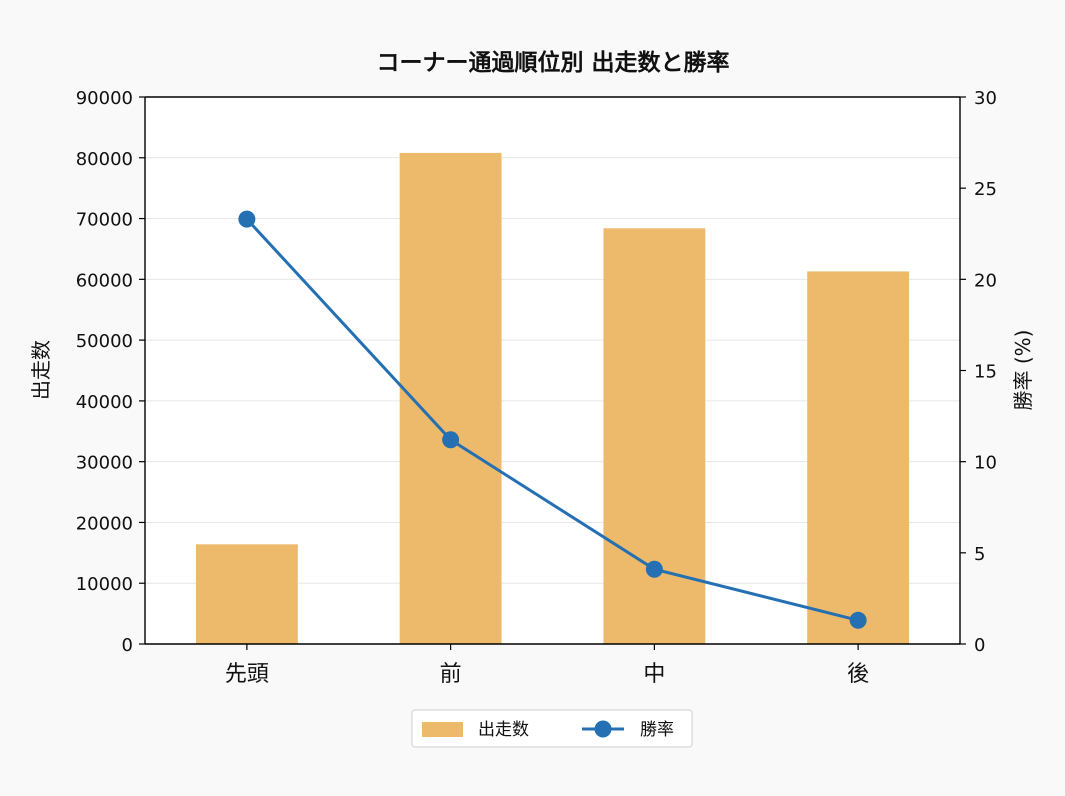 Image resolution: width=1065 pixels, height=796 pixels. I want to click on left-tick-label: 70000, so click(104, 220).